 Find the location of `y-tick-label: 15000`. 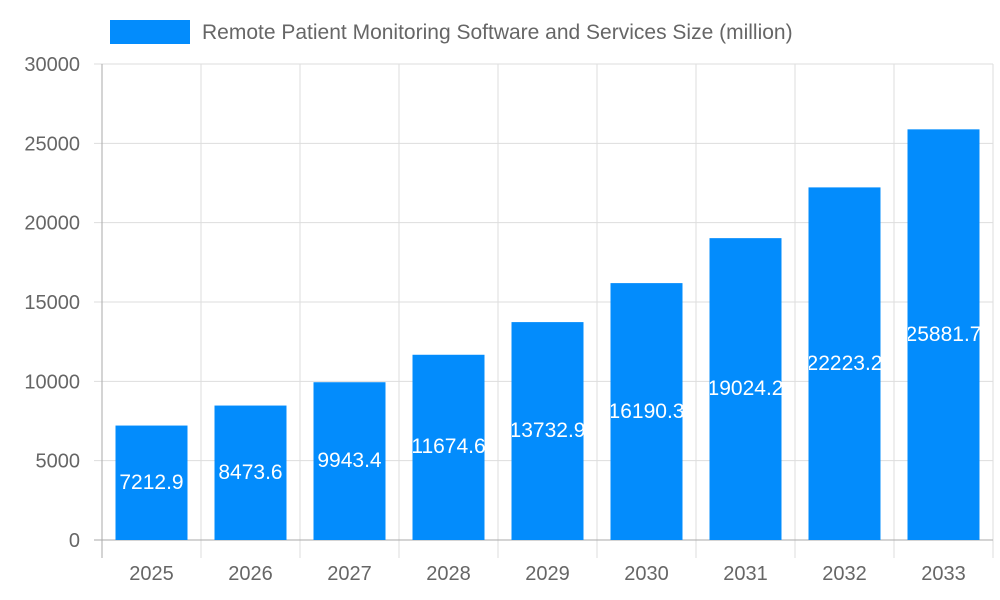

y-tick-label: 15000 is located at coordinates (52, 303).